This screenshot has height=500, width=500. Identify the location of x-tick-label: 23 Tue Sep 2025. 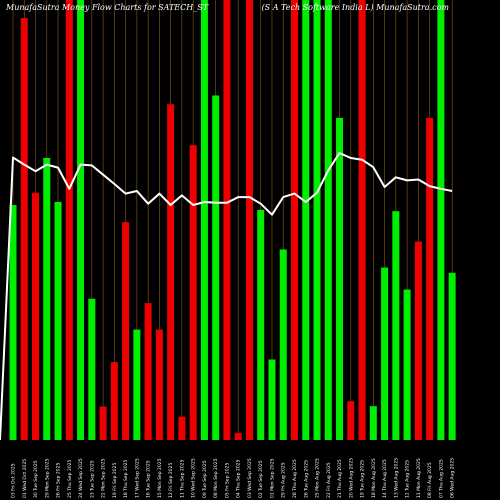
(92, 479).